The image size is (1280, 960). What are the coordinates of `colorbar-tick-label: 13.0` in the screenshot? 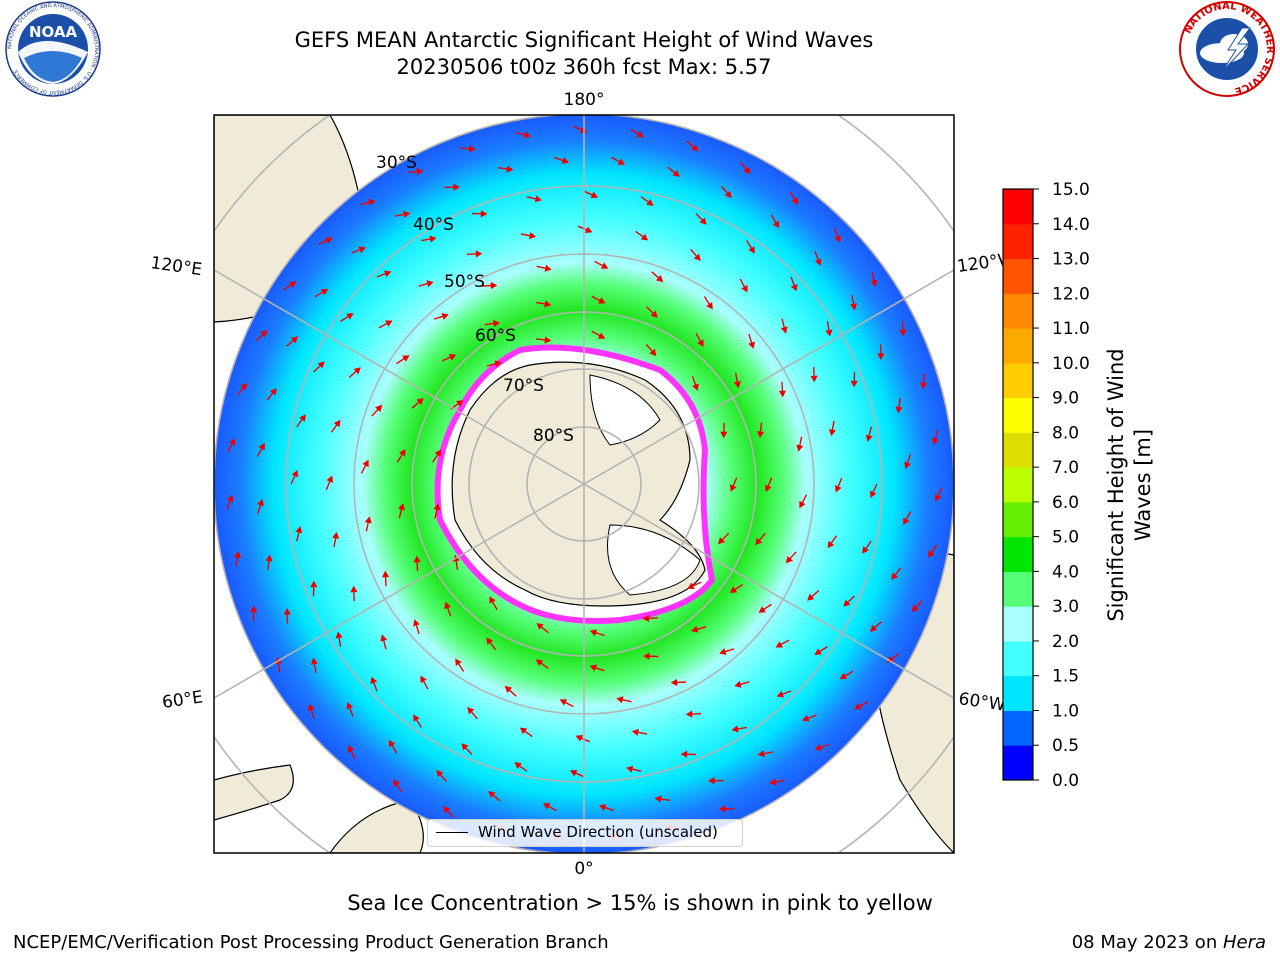 It's located at (1071, 260).